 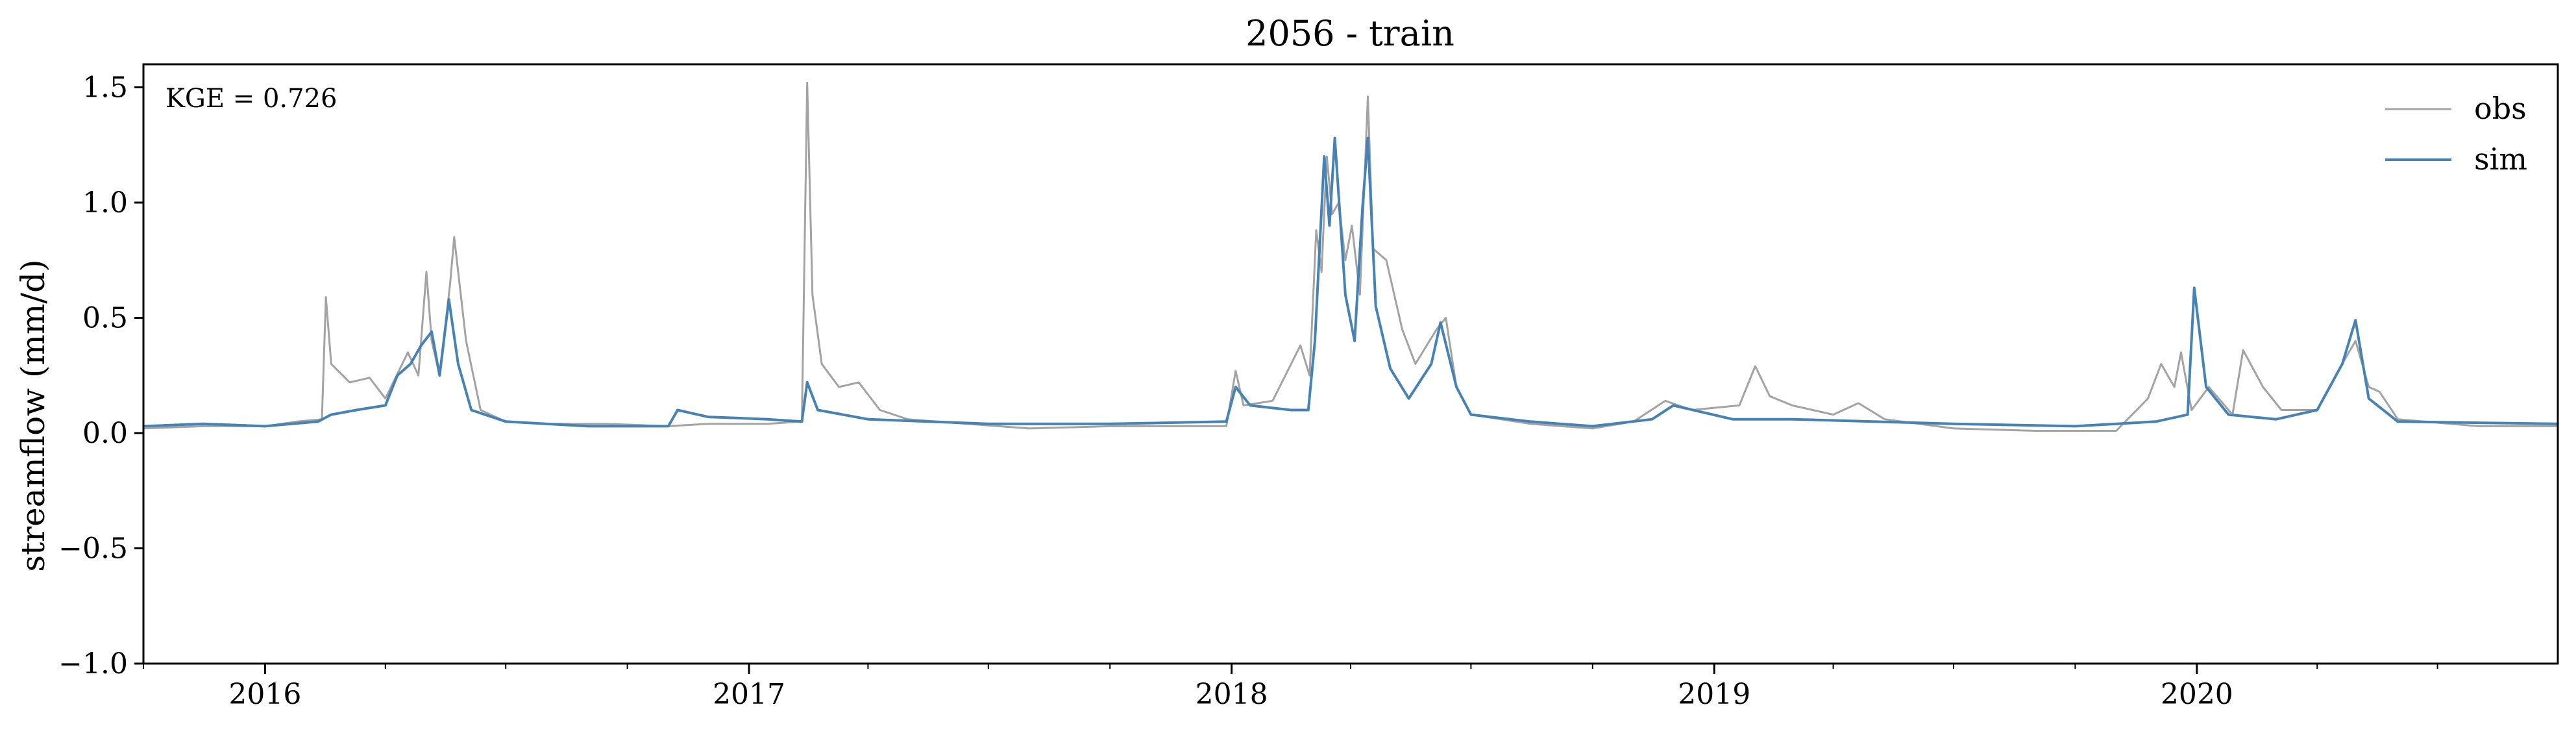 What do you see at coordinates (1349, 33) in the screenshot?
I see `chart-title: 2056 - train` at bounding box center [1349, 33].